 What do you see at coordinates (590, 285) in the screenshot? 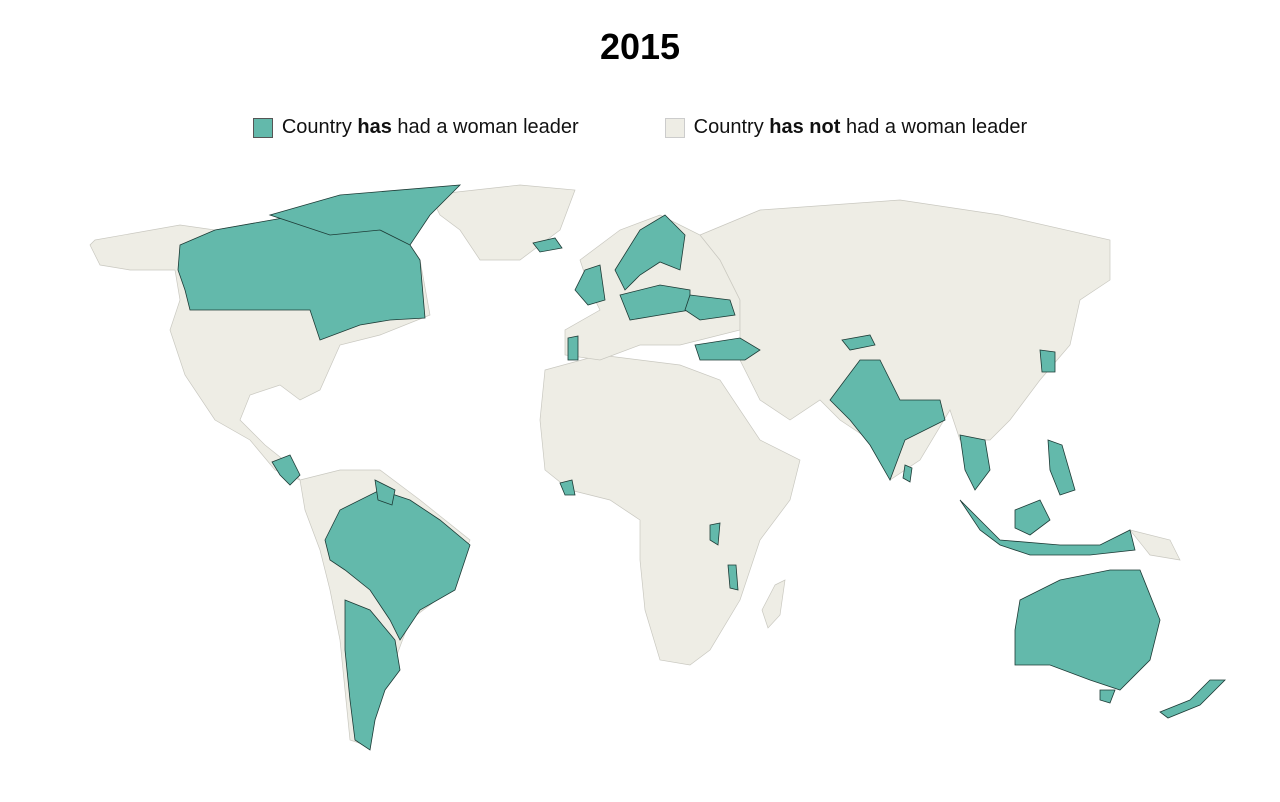
I see `uk-ireland` at bounding box center [590, 285].